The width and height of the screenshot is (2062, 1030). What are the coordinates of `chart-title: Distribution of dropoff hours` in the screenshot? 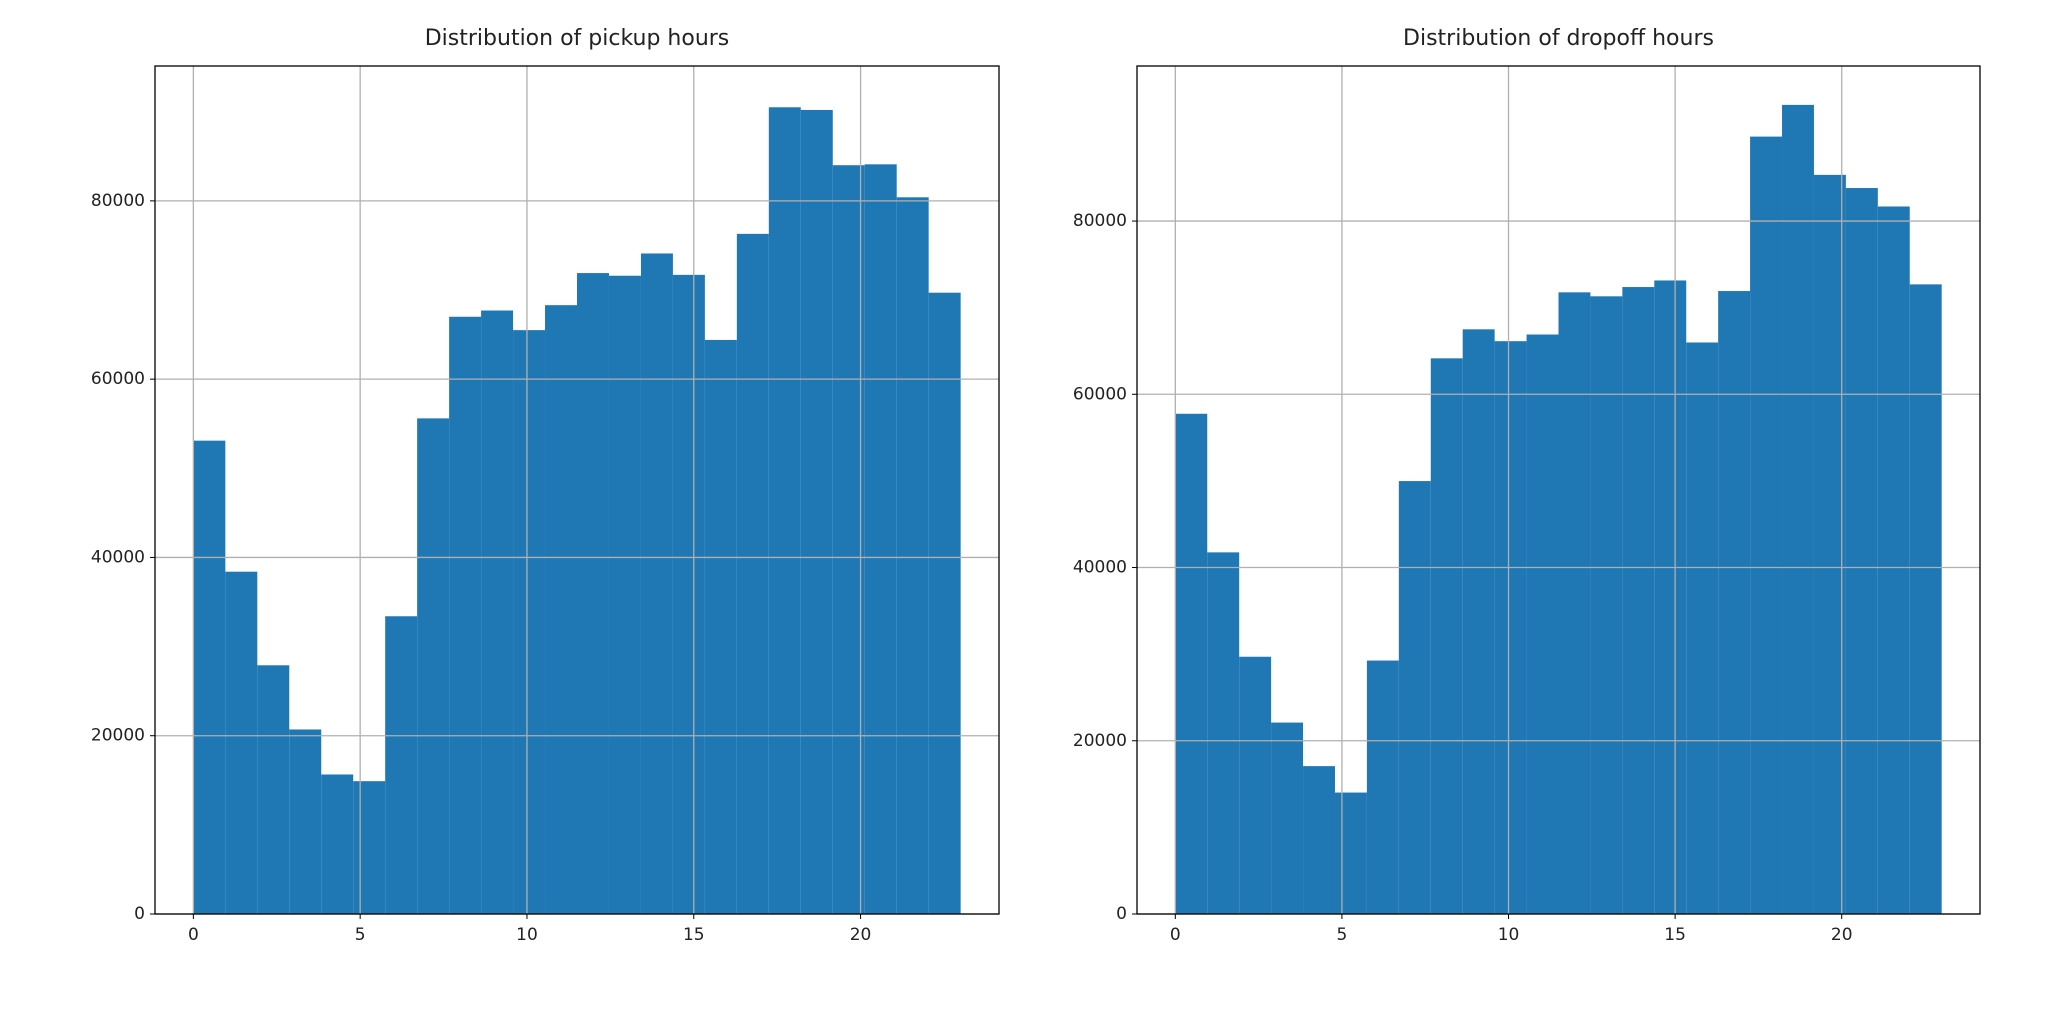 It's located at (1558, 38).